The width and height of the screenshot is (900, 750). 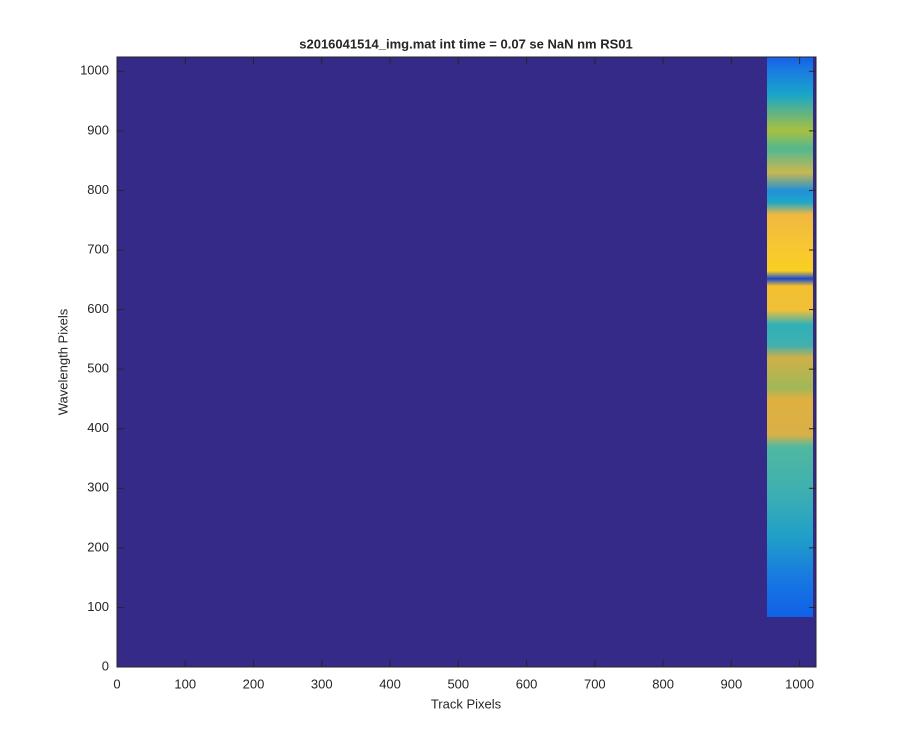 What do you see at coordinates (466, 703) in the screenshot?
I see `x-axis-label: Track Pixels` at bounding box center [466, 703].